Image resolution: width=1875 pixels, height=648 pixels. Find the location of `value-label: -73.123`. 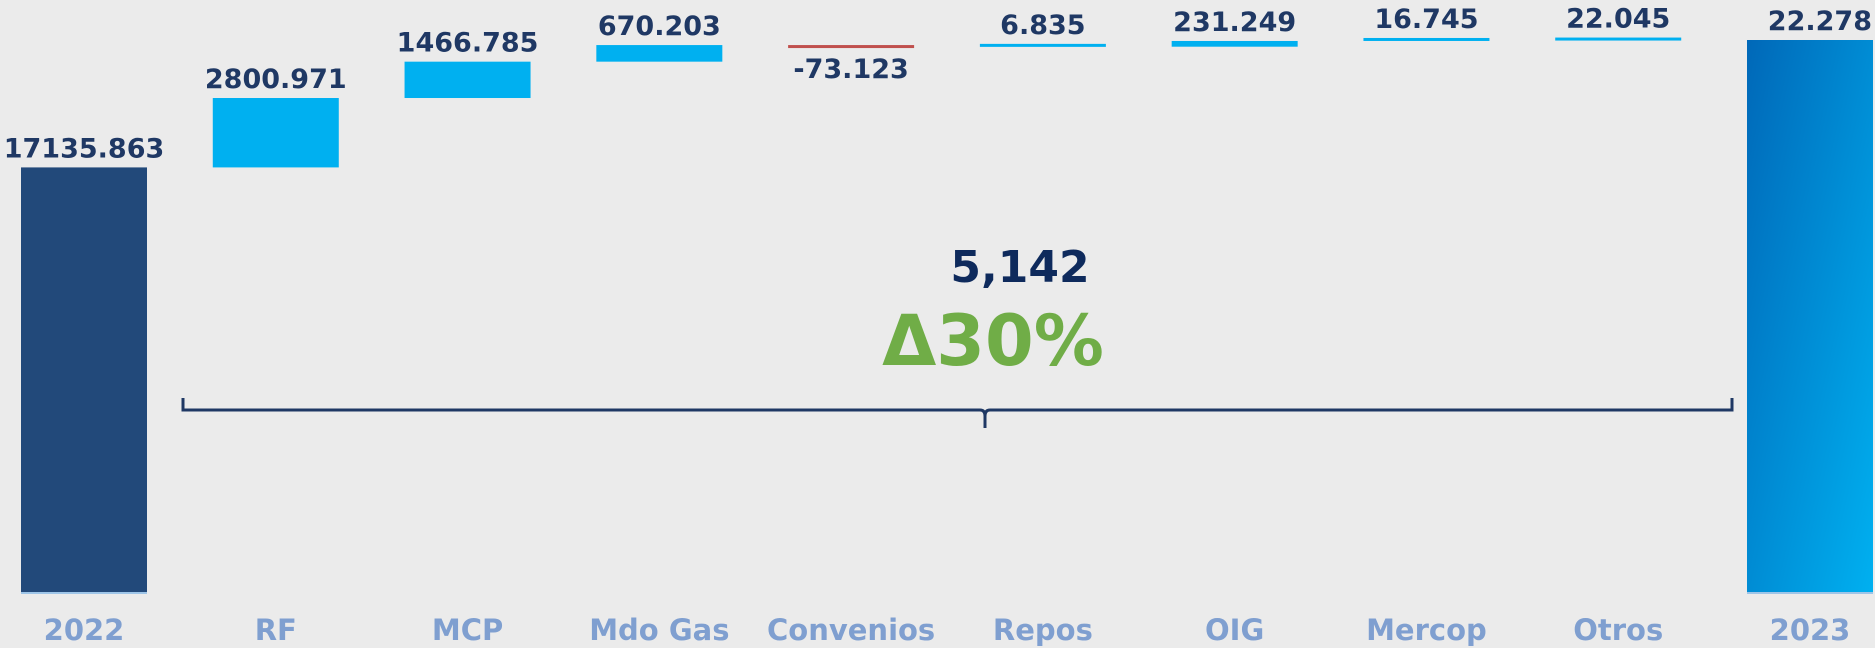

value-label: -73.123 is located at coordinates (850, 69).